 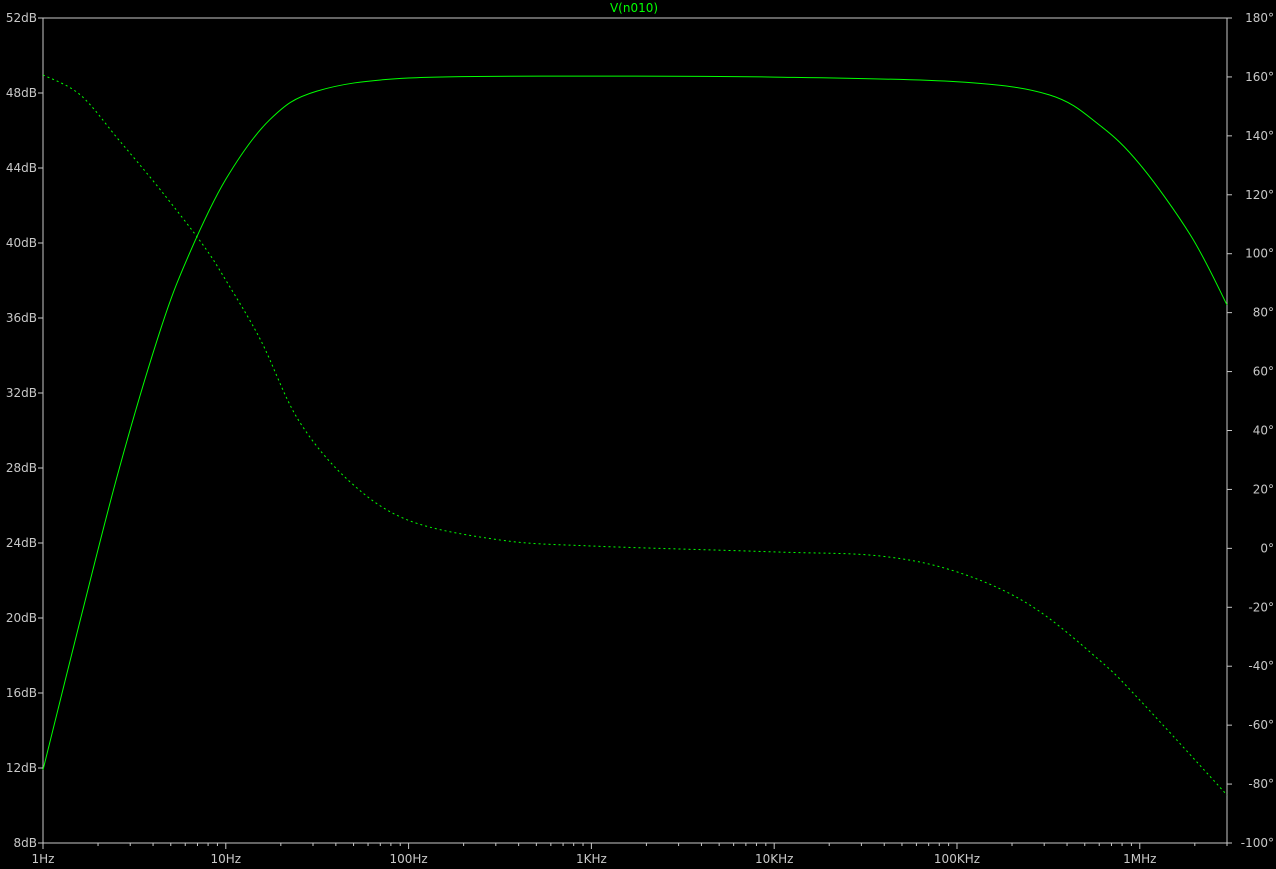 I want to click on x-tick-label: 100Hz, so click(x=408, y=859).